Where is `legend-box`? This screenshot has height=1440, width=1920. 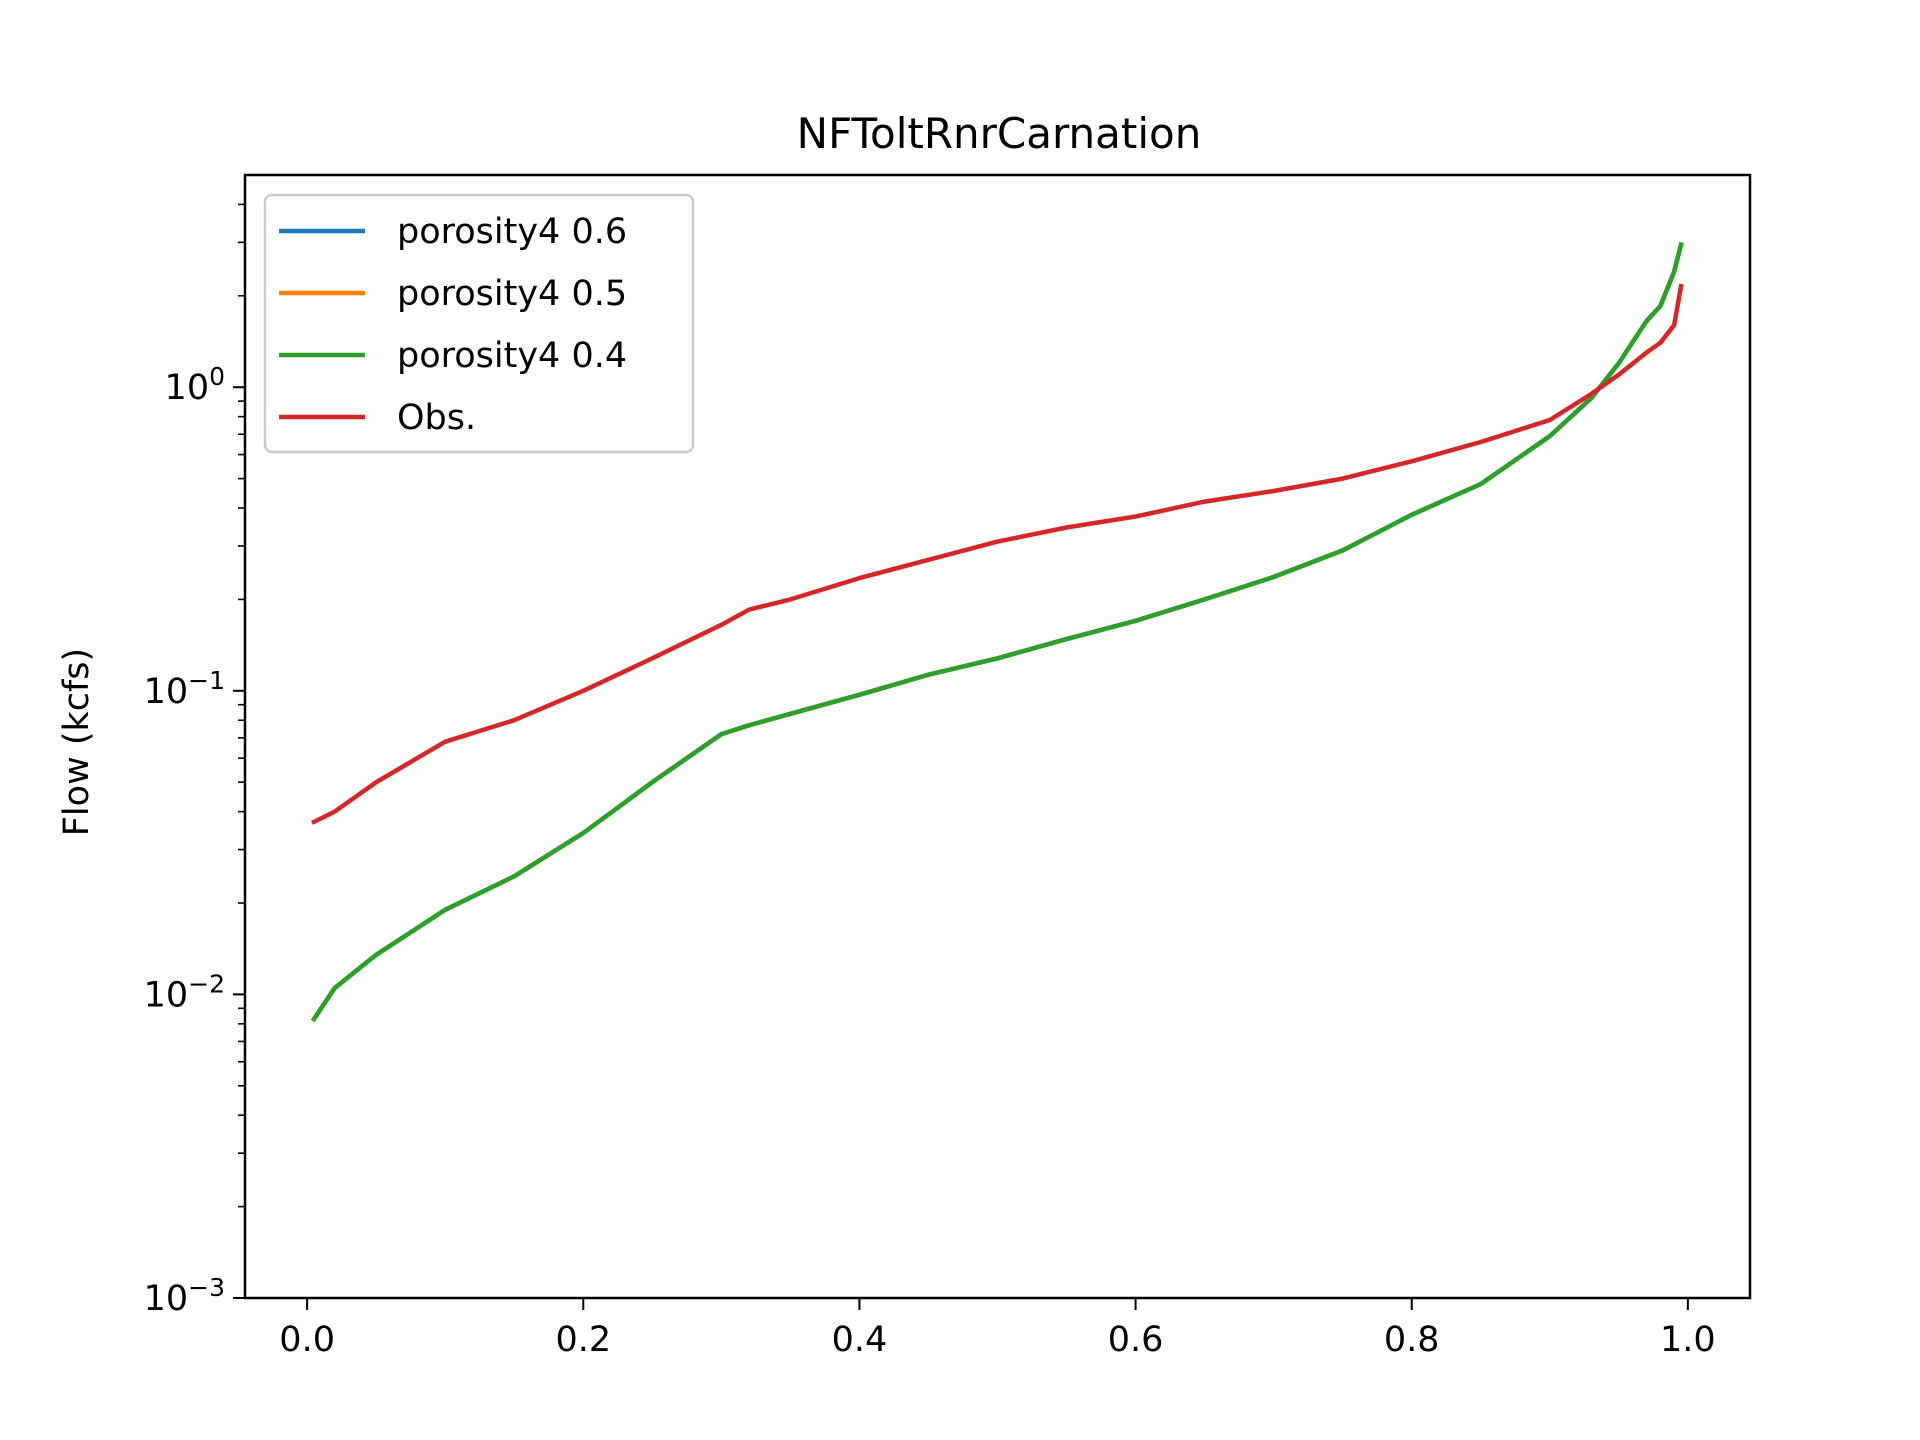 legend-box is located at coordinates (479, 323).